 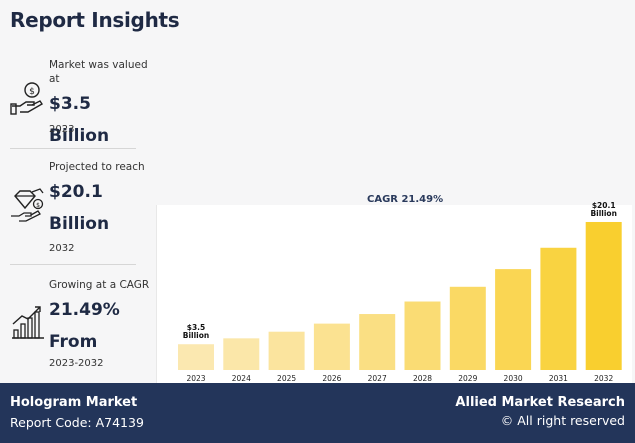 What do you see at coordinates (195, 378) in the screenshot?
I see `tick-label-2023: 2023` at bounding box center [195, 378].